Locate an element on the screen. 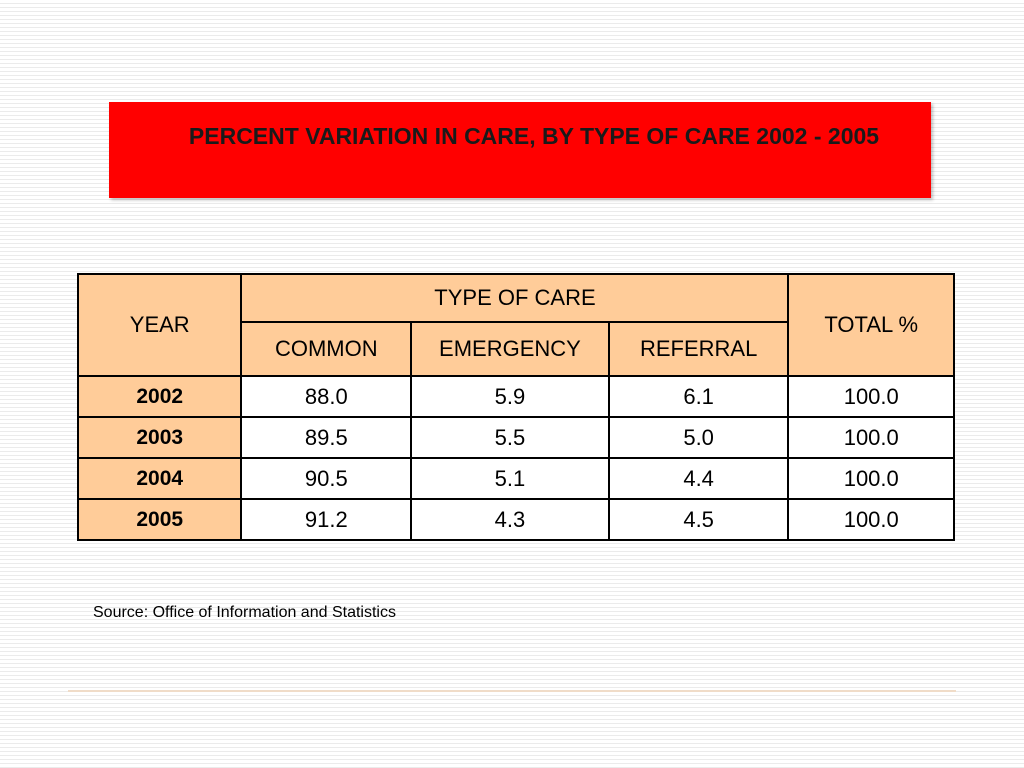  footer-divider is located at coordinates (512, 691).